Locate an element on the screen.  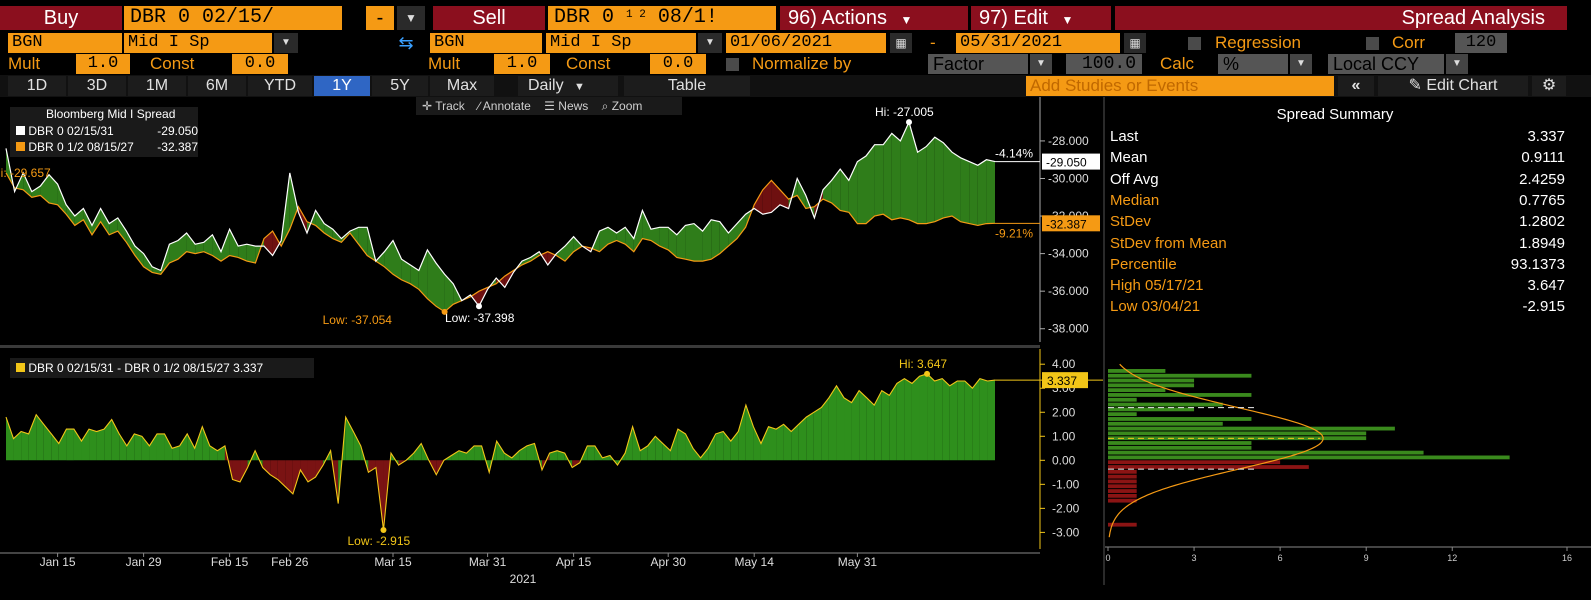
normalize-label: Normalize by is located at coordinates (802, 63).